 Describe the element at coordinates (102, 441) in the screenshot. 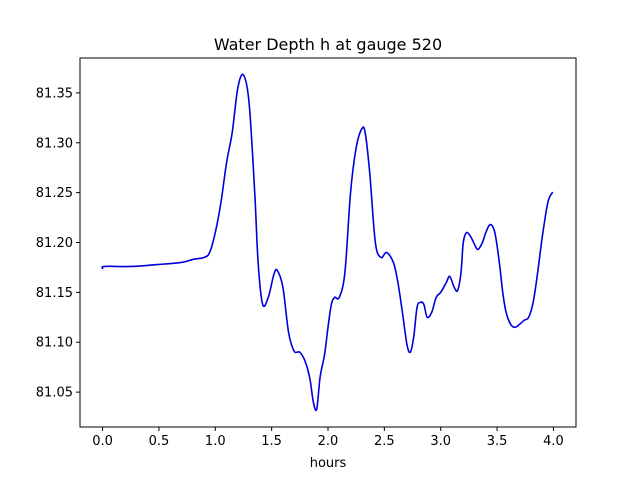

I see `x-tick-label: 0.0` at that location.